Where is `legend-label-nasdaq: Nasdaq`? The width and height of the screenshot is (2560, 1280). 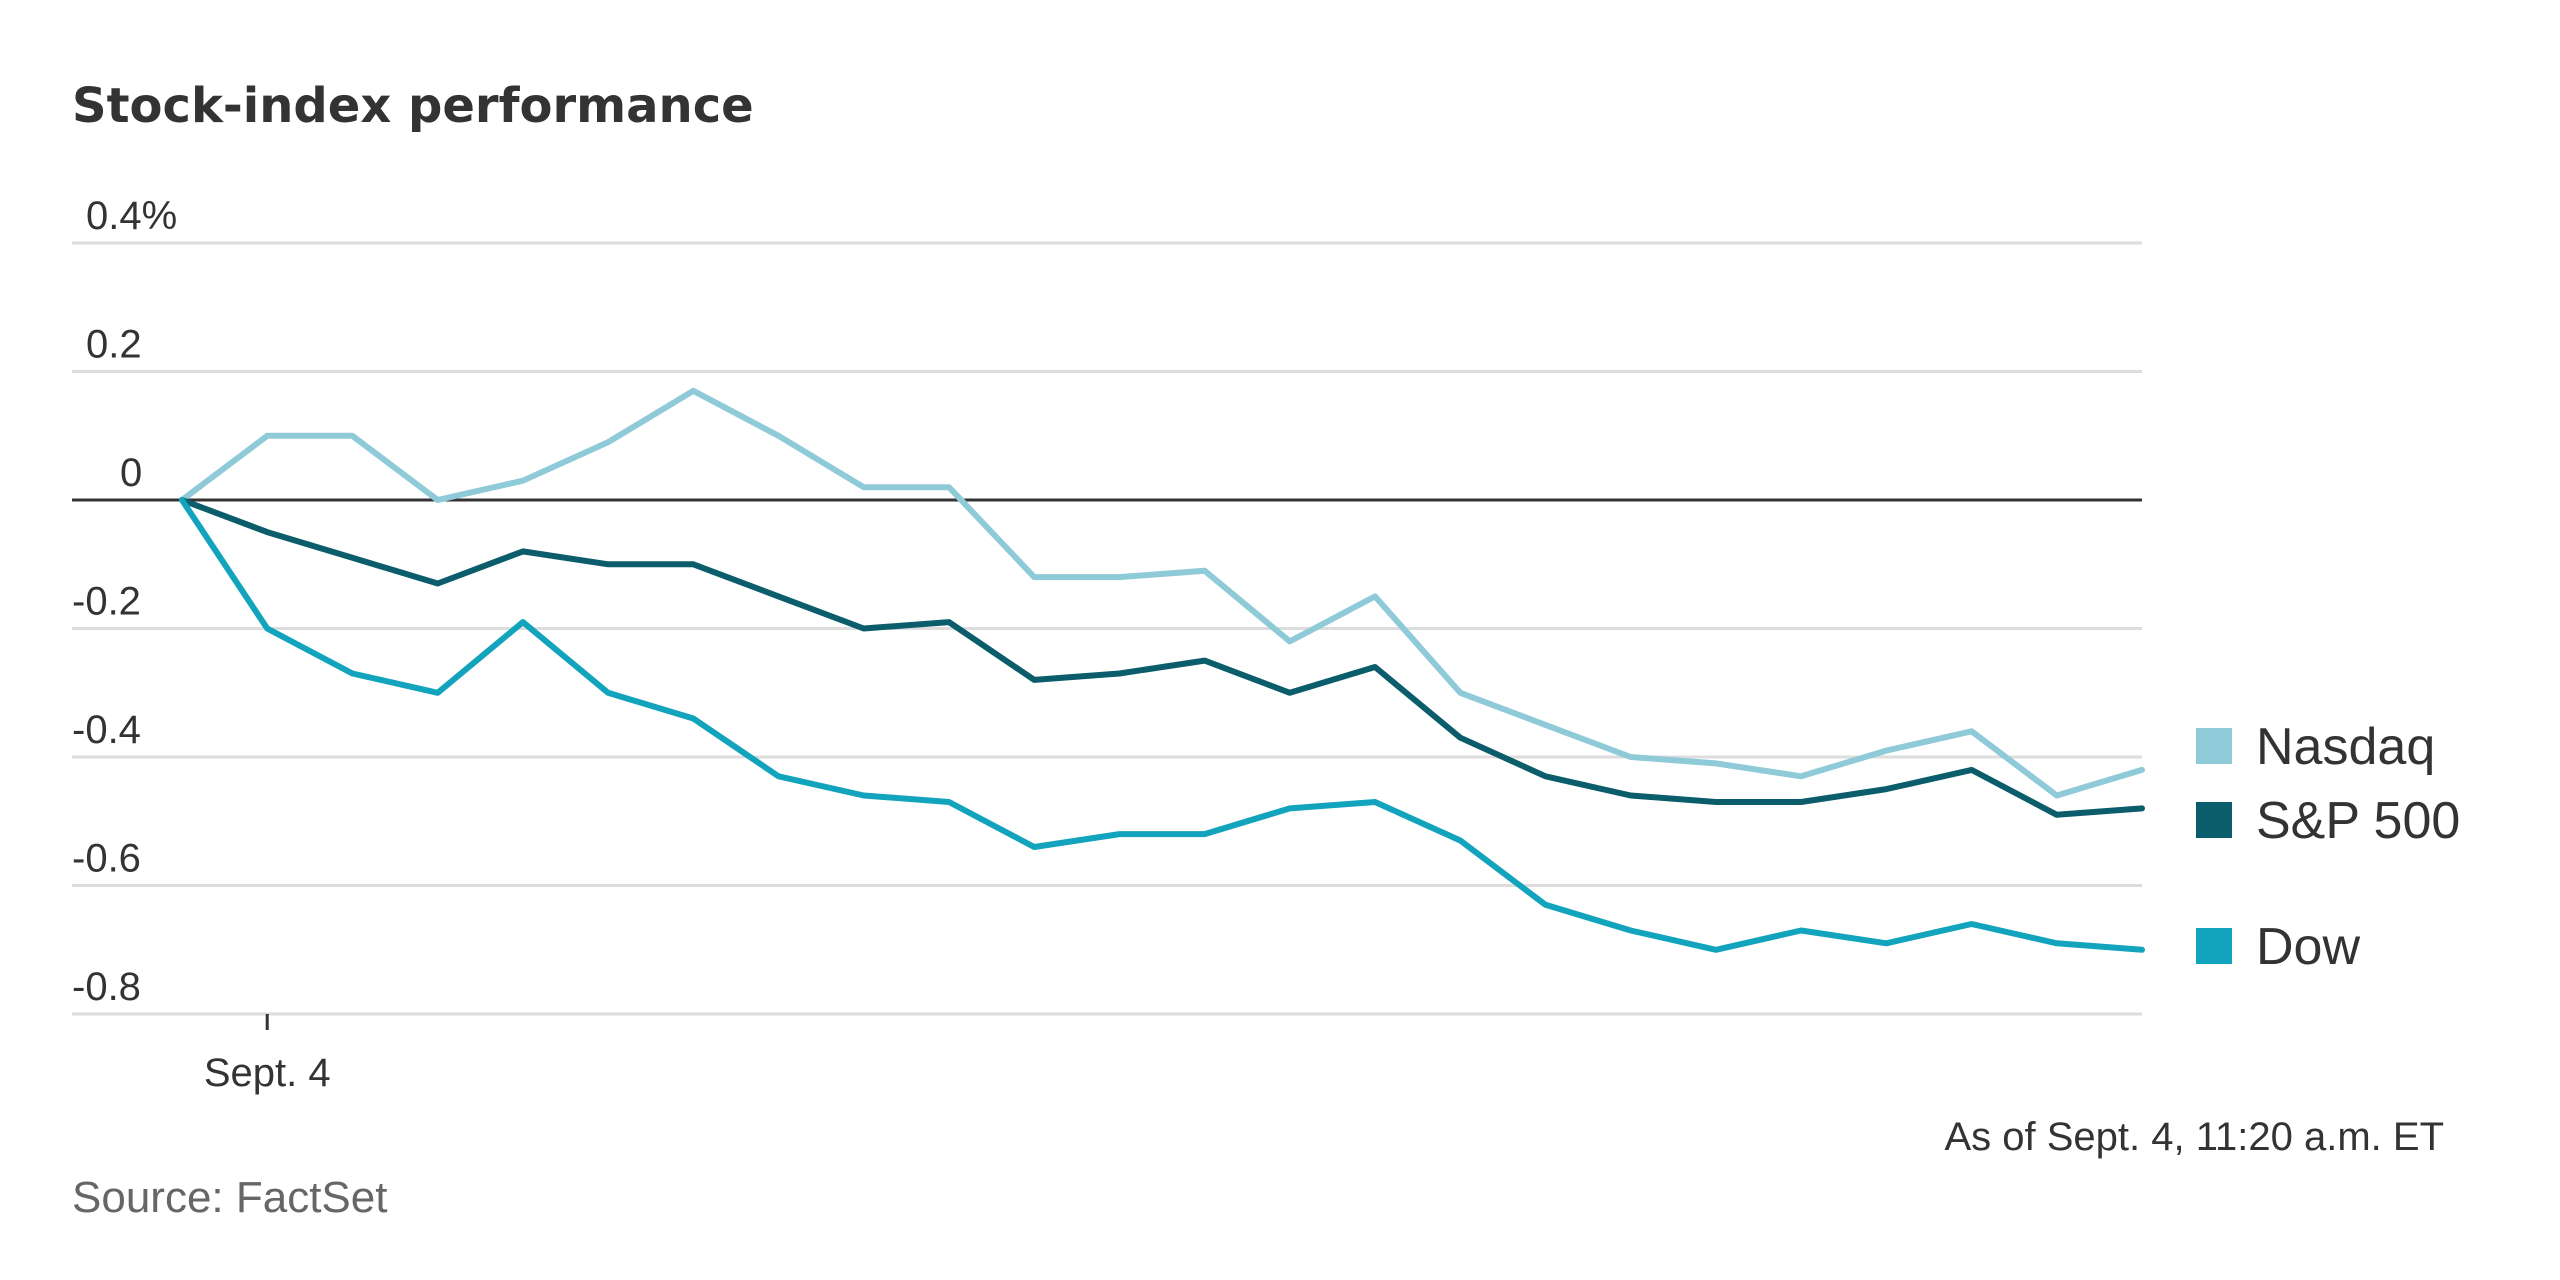 legend-label-nasdaq: Nasdaq is located at coordinates (2345, 747).